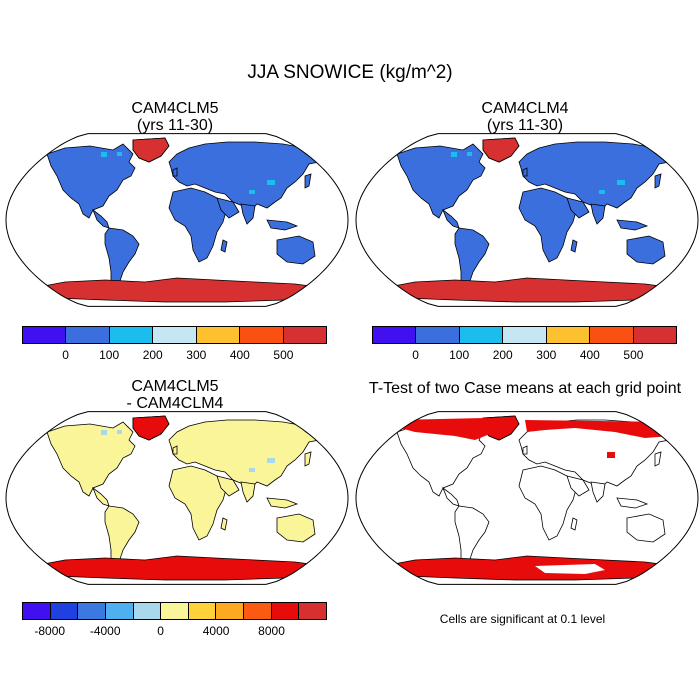 This screenshot has width=700, height=700. Describe the element at coordinates (174, 356) in the screenshot. I see `colorbar-panel-1-labels: 0 100 200 300 400 500` at that location.